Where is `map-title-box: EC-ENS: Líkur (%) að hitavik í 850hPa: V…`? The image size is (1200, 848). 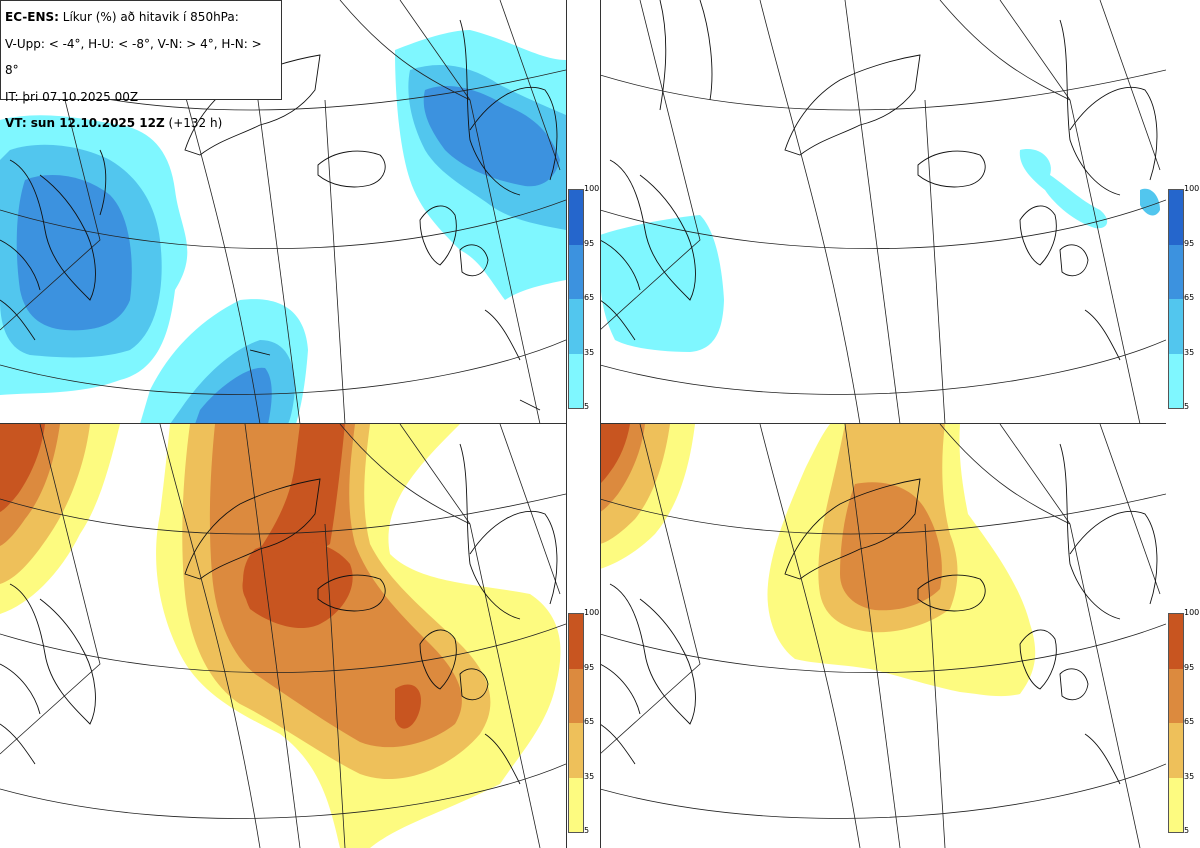 map-title-box: EC-ENS: Líkur (%) að hitavik í 850hPa: V… is located at coordinates (141, 65).